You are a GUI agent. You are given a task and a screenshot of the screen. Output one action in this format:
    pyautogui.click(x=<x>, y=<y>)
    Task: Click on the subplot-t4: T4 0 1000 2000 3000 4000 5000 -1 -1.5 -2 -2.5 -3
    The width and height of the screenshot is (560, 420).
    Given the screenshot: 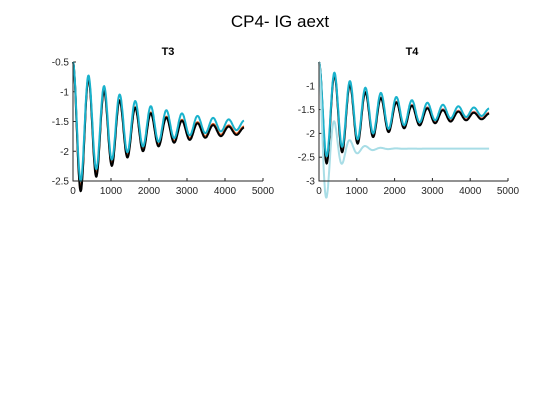 What is the action you would take?
    pyautogui.click(x=409, y=122)
    